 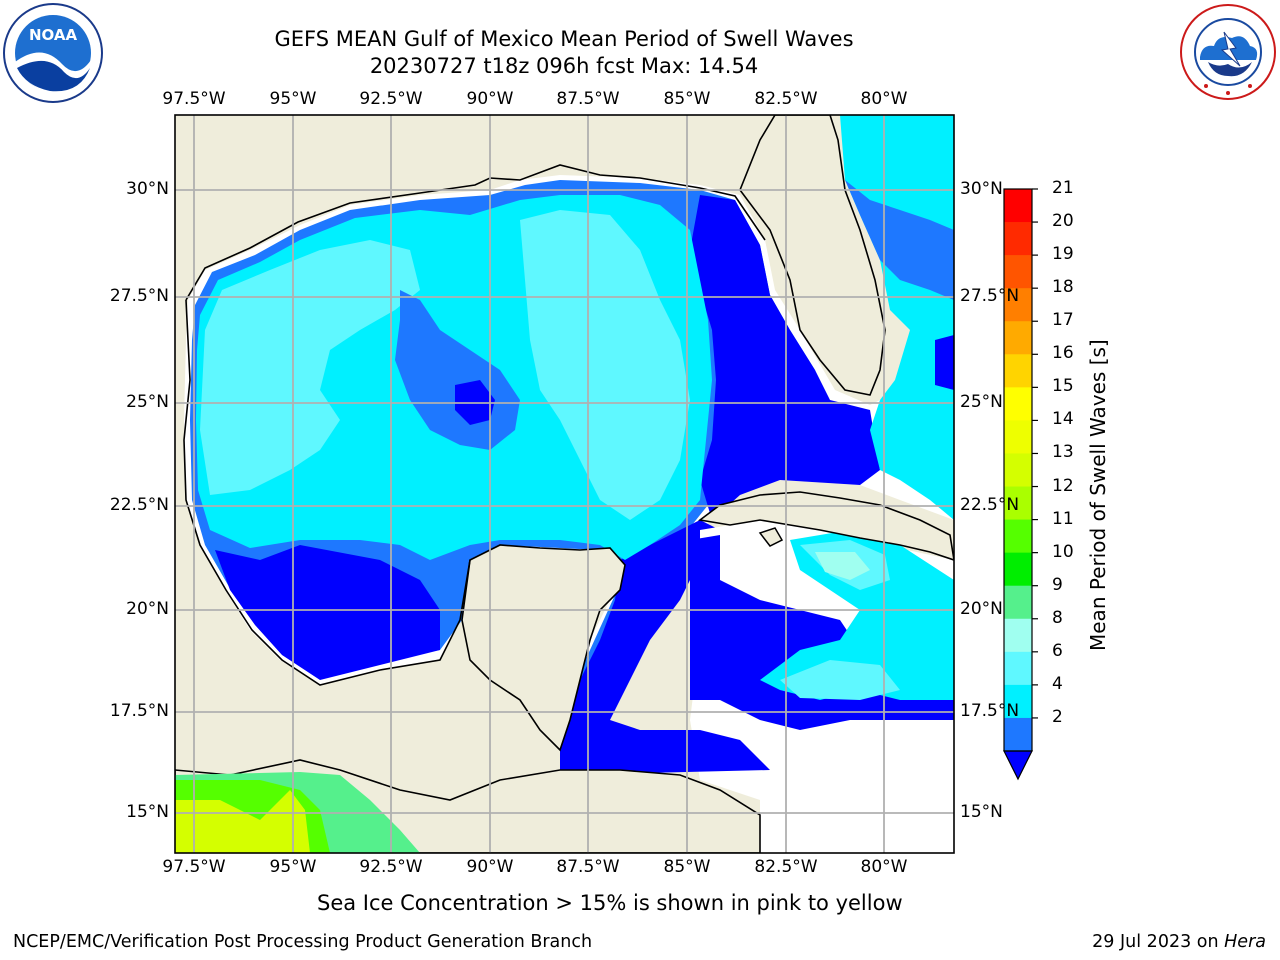 What do you see at coordinates (812, 255) in the screenshot?
I see `florida-land` at bounding box center [812, 255].